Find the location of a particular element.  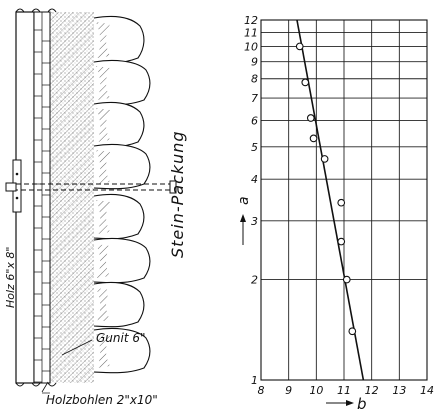

y-axis-label: a is located at coordinates (244, 200).